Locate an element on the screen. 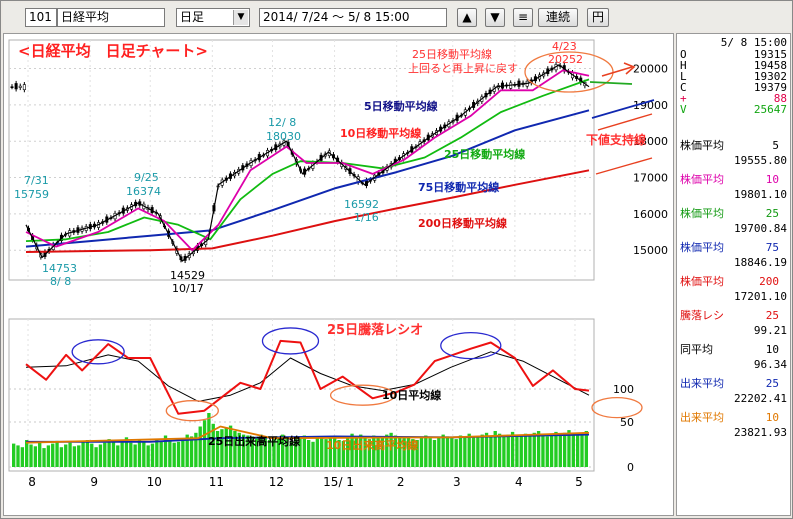 This screenshot has height=519, width=793. volume-tick-label: 50 is located at coordinates (627, 422).